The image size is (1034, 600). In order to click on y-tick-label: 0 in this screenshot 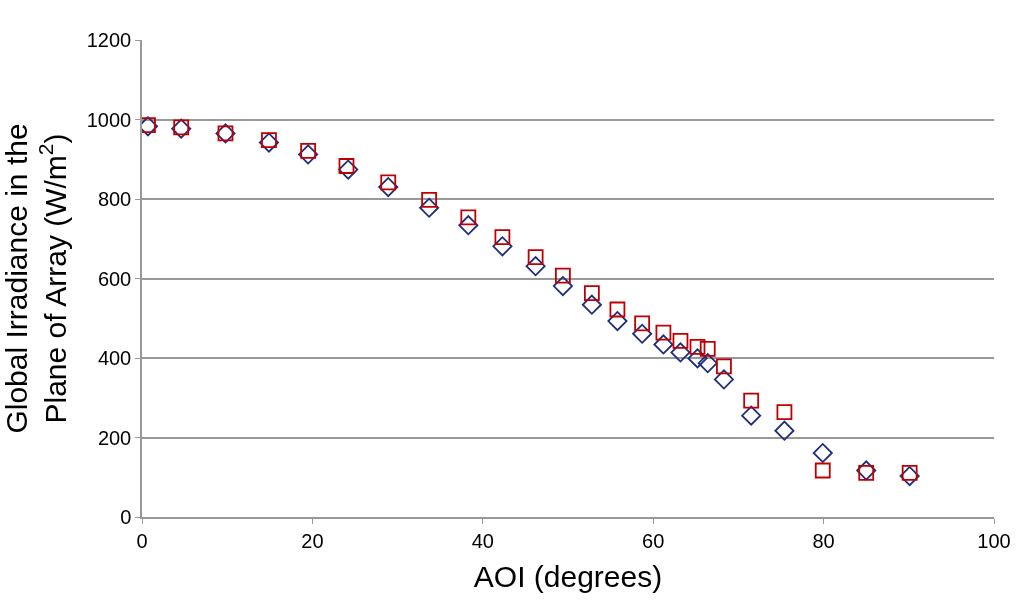, I will do `click(126, 517)`.